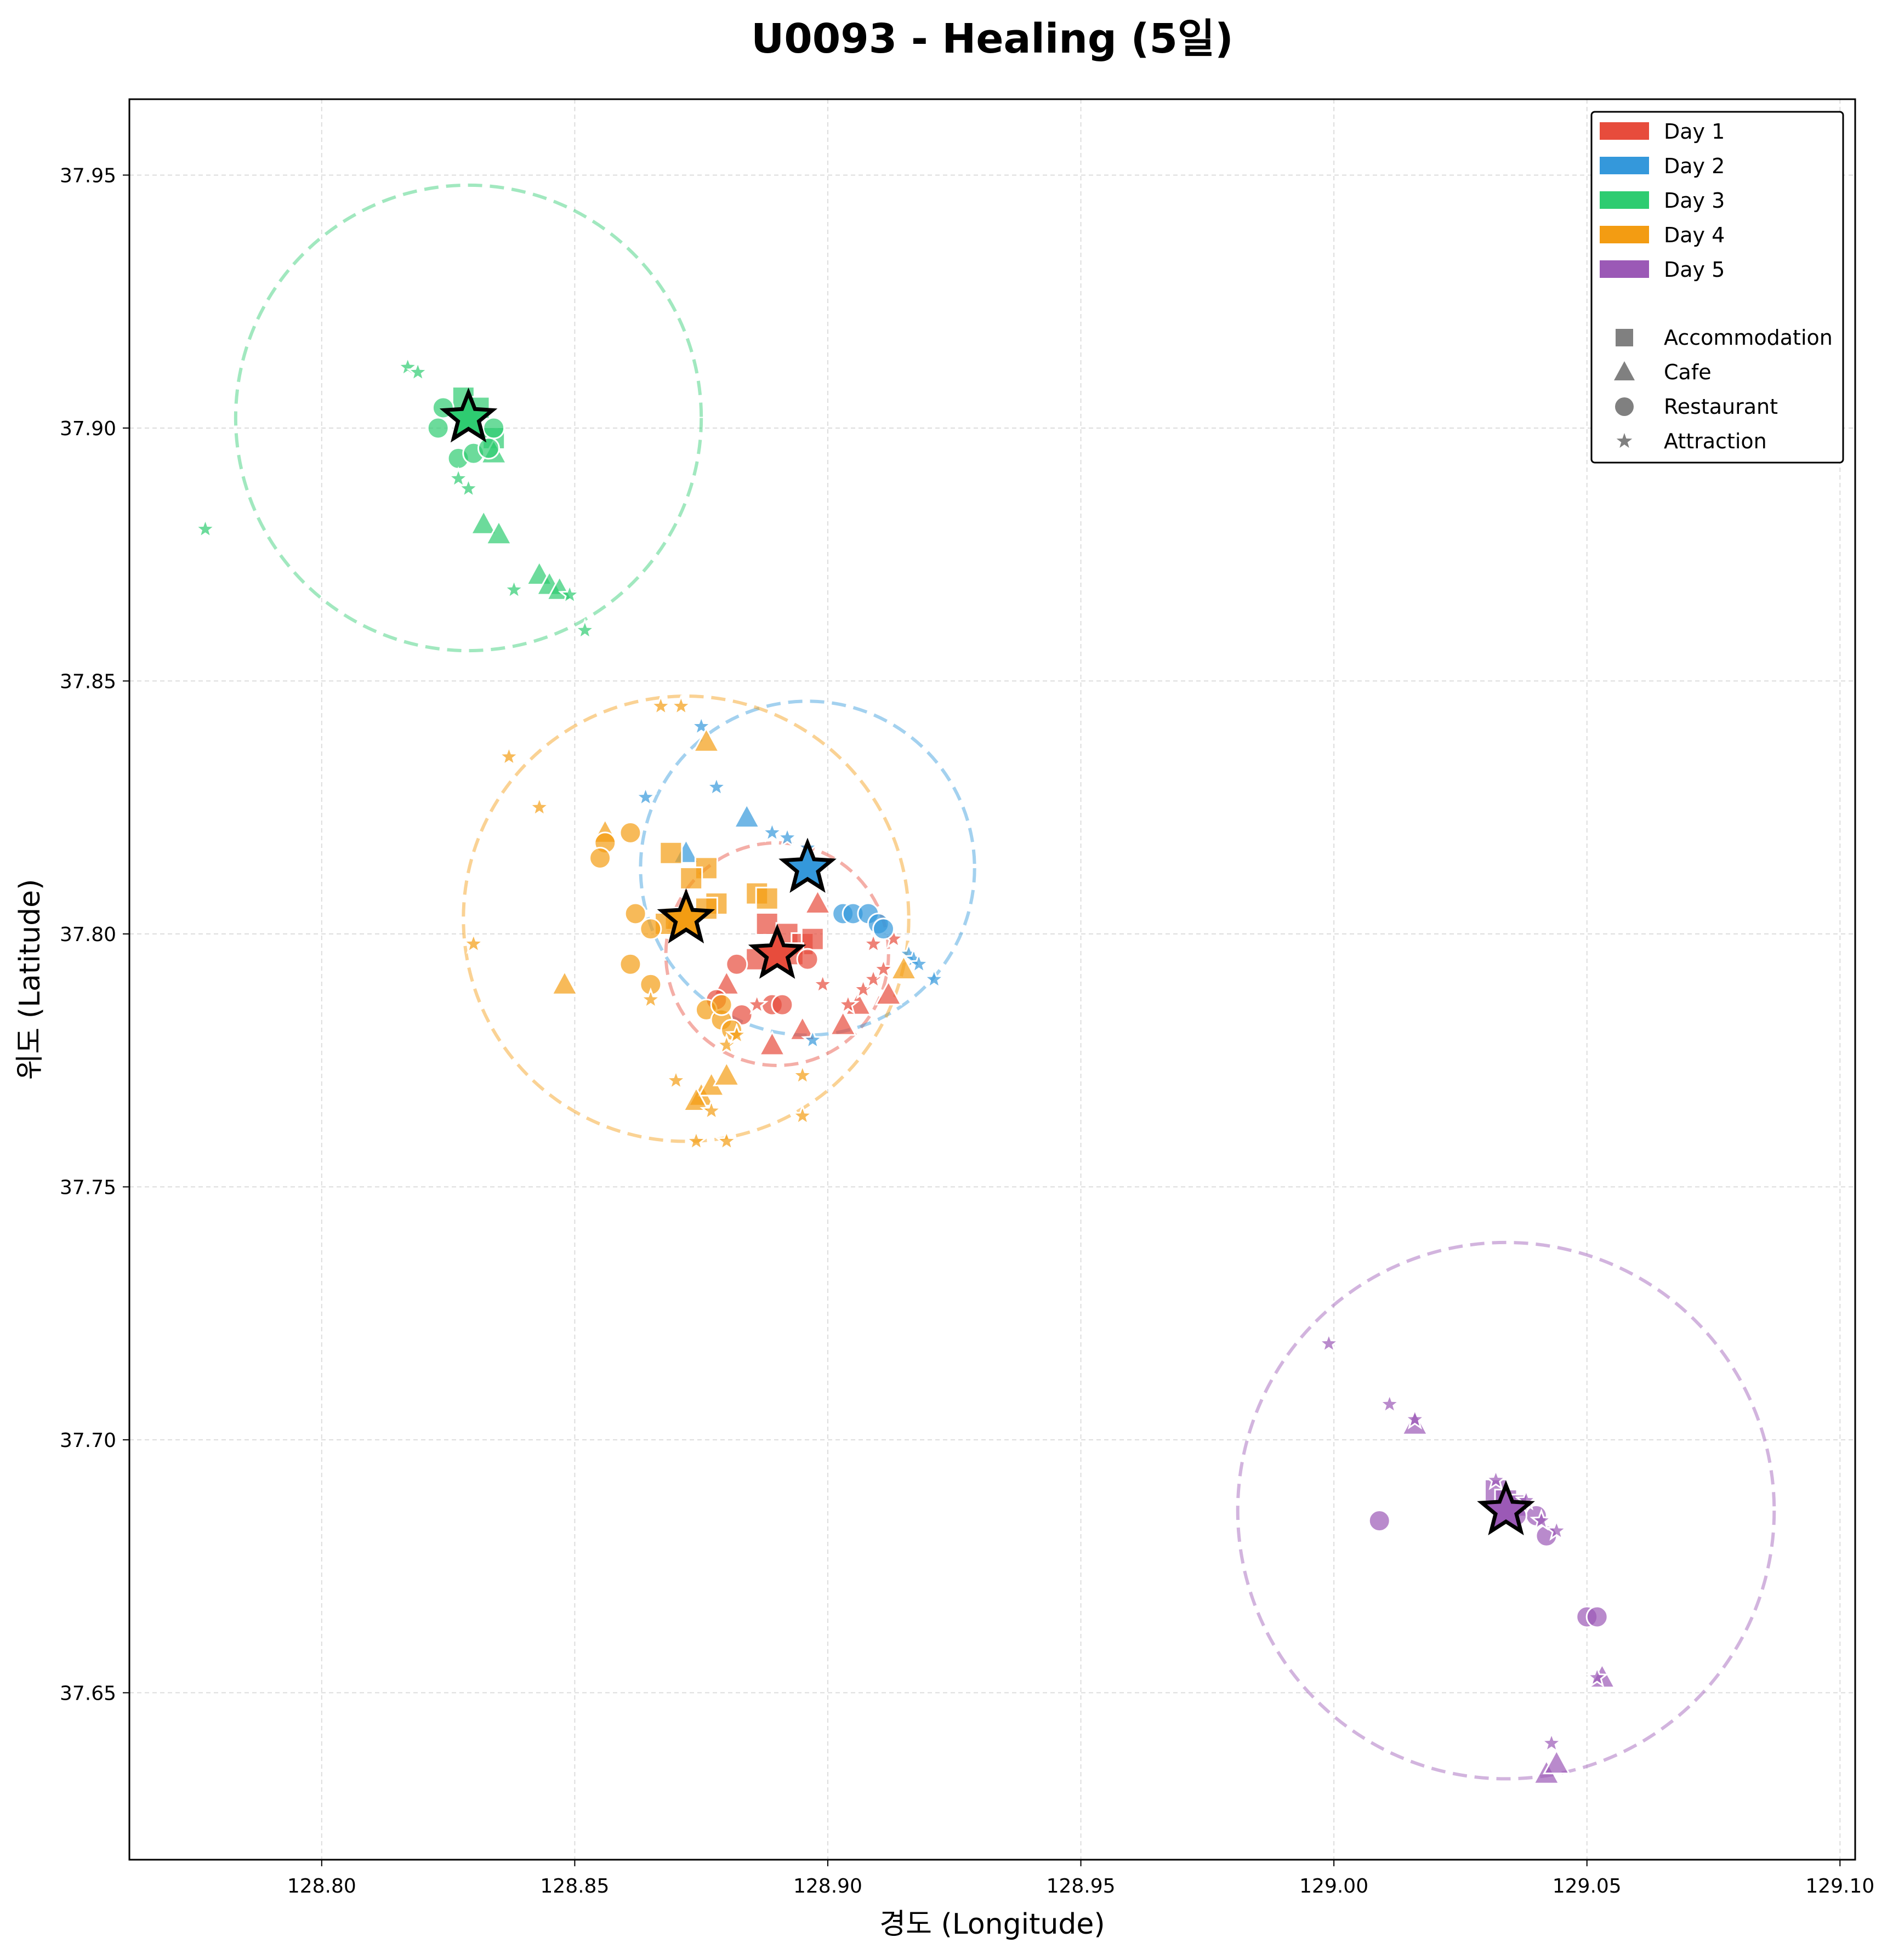 The height and width of the screenshot is (1960, 1893). I want to click on legend-entry: Day 3, so click(1694, 201).